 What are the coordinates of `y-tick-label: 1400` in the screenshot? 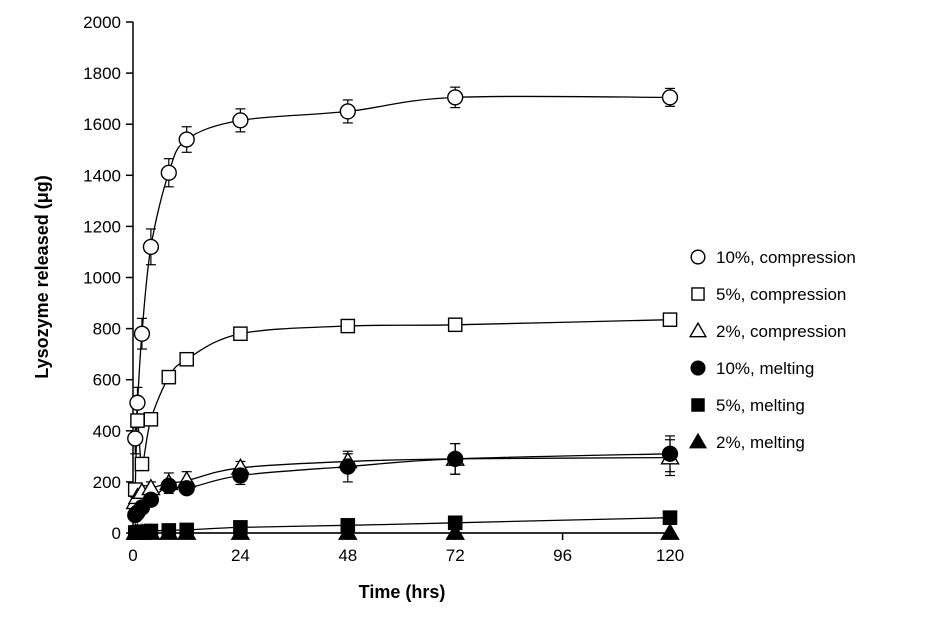 It's located at (102, 175).